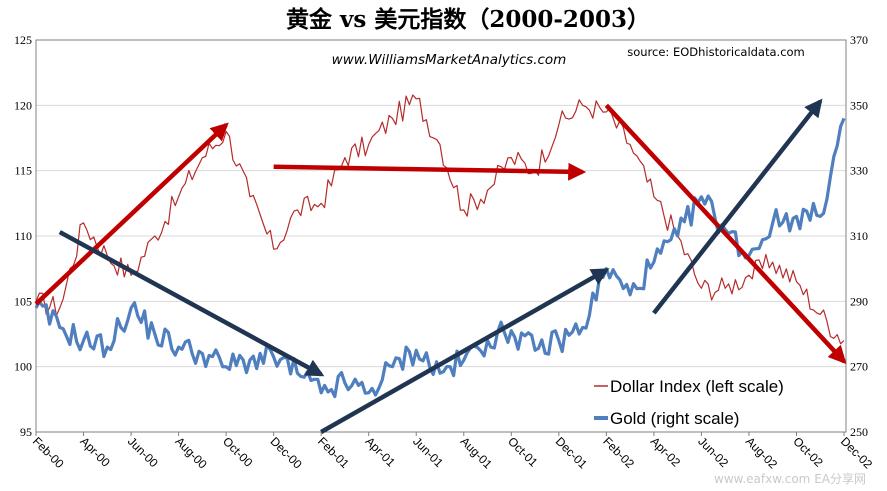 The width and height of the screenshot is (887, 491). I want to click on right-axis: 250 270 290 310 330 350 370, so click(859, 236).